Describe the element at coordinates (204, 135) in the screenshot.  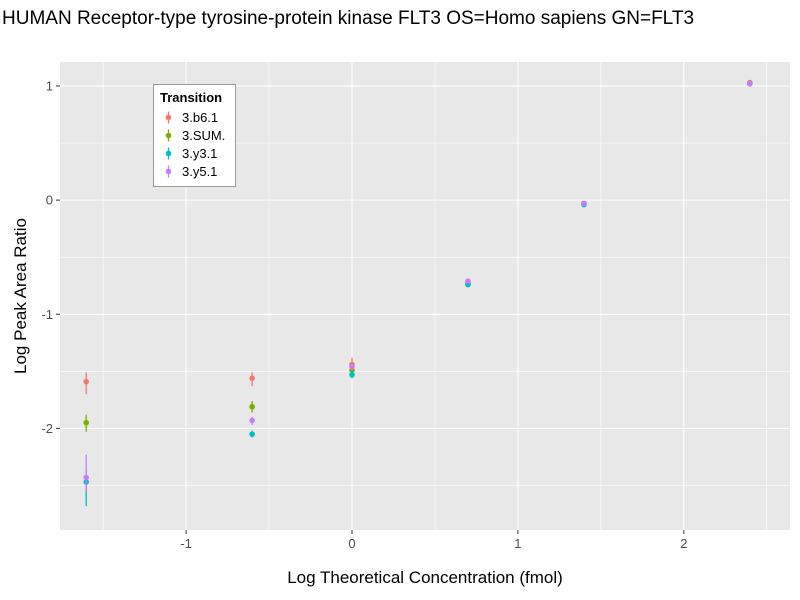
I see `legend-item-label: 3.SUM.` at that location.